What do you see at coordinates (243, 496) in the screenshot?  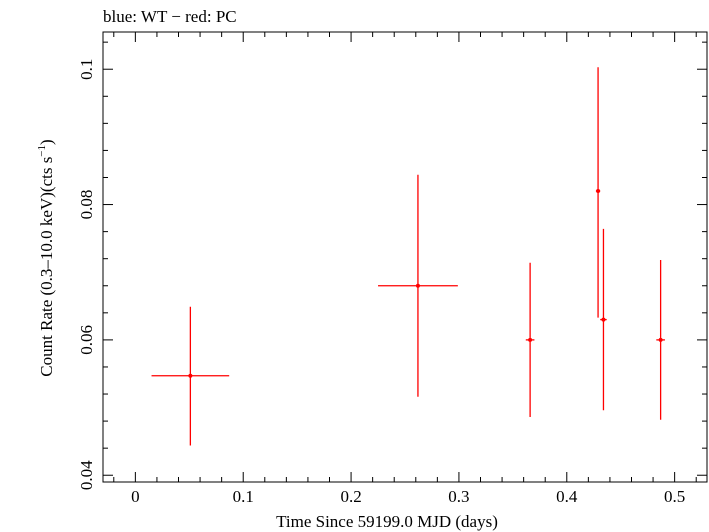 I see `x-tick-label: 0.1` at bounding box center [243, 496].